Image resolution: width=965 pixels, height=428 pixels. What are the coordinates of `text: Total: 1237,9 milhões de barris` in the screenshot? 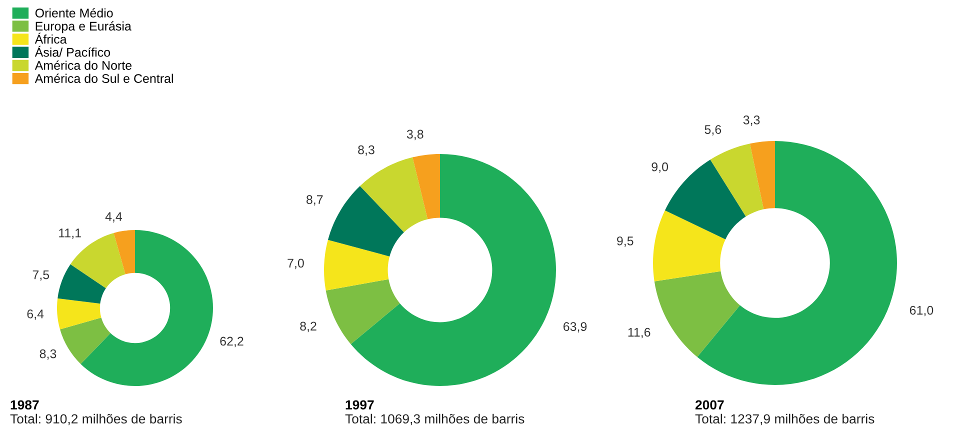 It's located at (784, 420).